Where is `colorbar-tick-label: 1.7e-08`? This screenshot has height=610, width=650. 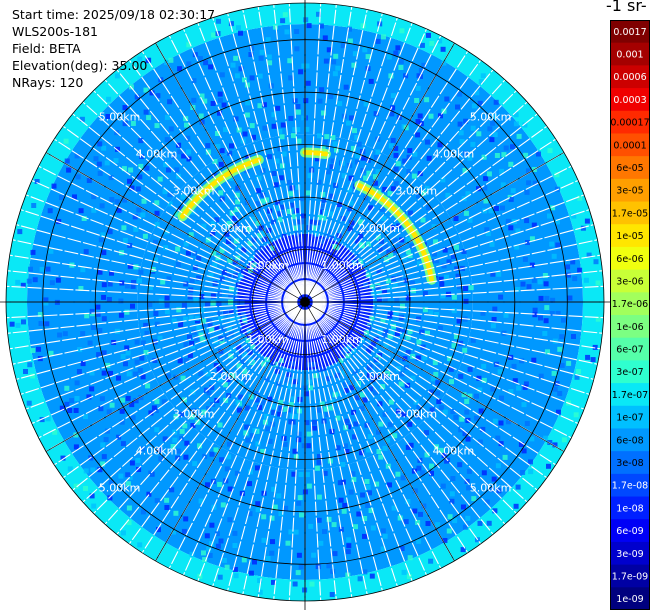
colorbar-tick-label: 1.7e-08 is located at coordinates (630, 486).